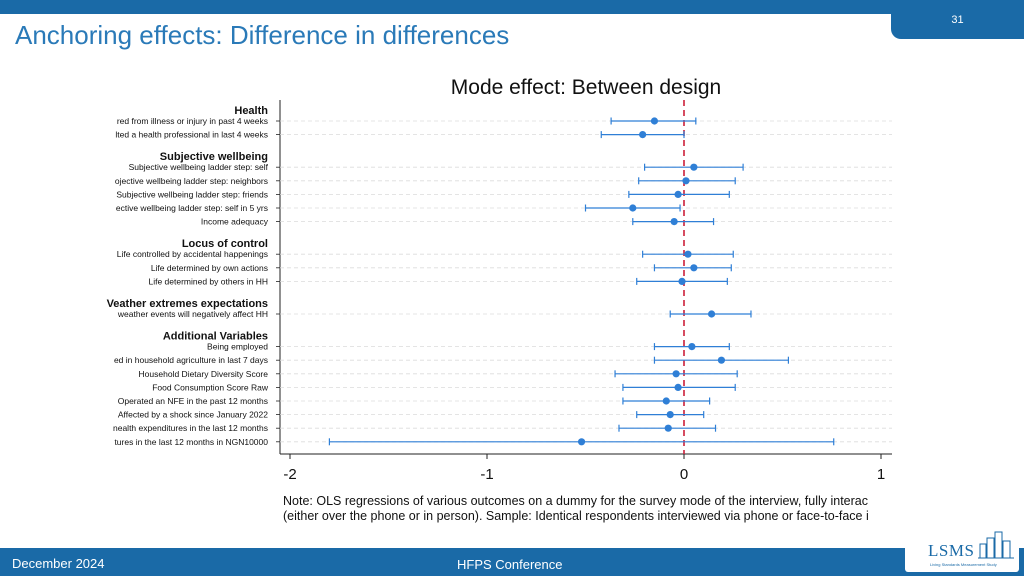 The image size is (1024, 576). Describe the element at coordinates (963, 564) in the screenshot. I see `logo-subtitle: Living Standards Measurement Study` at that location.